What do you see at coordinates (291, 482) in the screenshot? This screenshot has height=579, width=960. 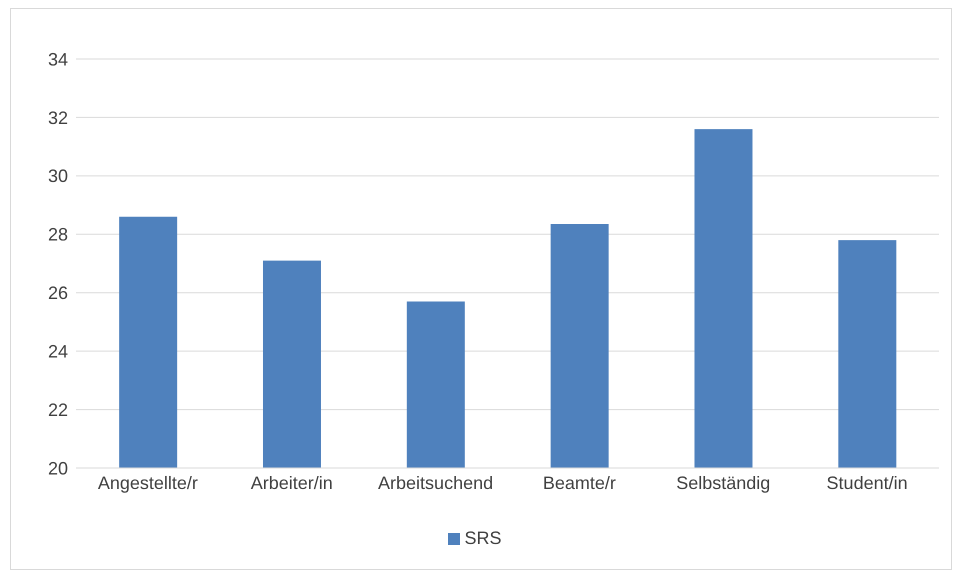 I see `x-tick-label: Arbeiter/in` at bounding box center [291, 482].